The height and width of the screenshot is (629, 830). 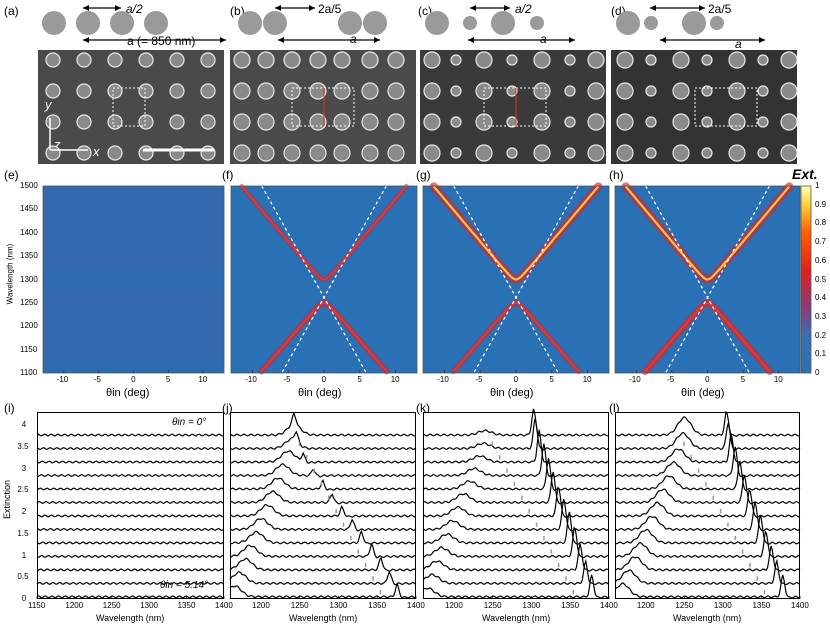 I want to click on panel-label-j: (j), so click(x=227, y=408).